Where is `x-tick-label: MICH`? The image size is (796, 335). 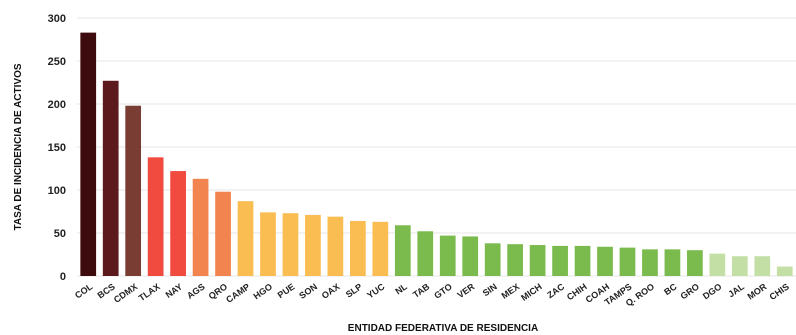
x-tick-label: MICH is located at coordinates (531, 291).